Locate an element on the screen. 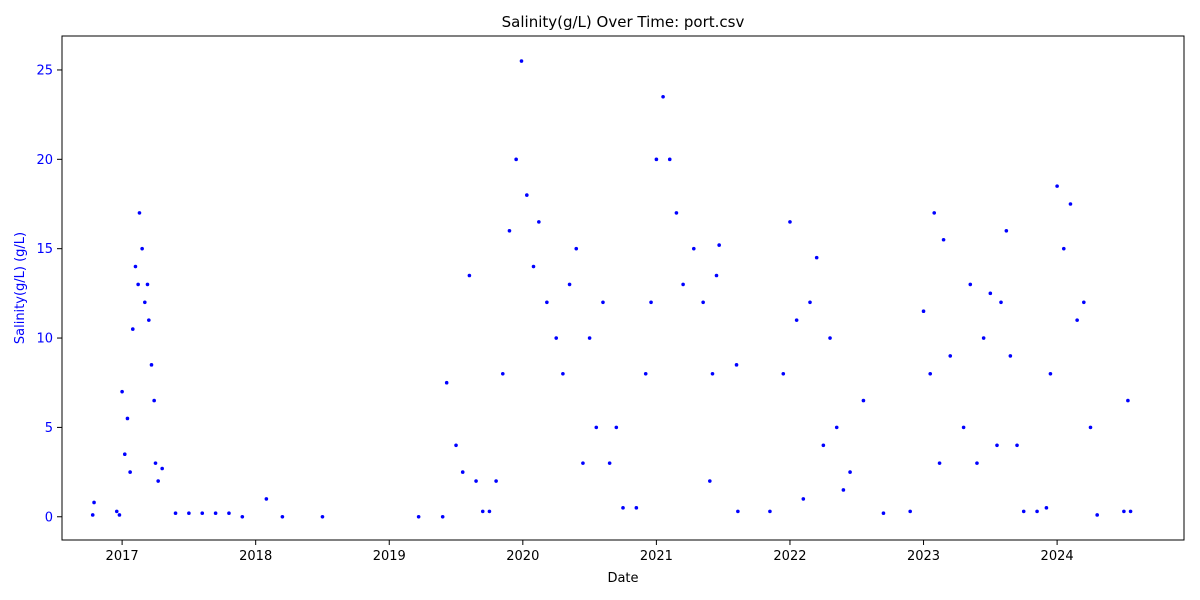 This screenshot has width=1200, height=600. x-tick-label: 2020 is located at coordinates (522, 556).